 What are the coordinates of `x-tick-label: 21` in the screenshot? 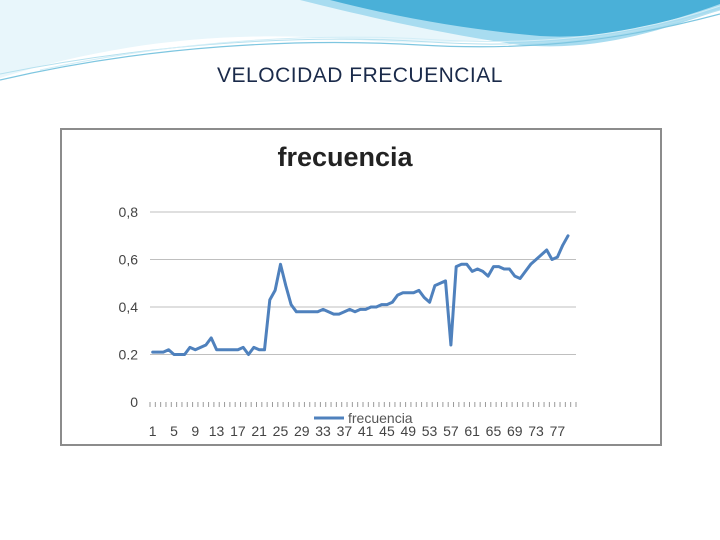 It's located at (259, 431).